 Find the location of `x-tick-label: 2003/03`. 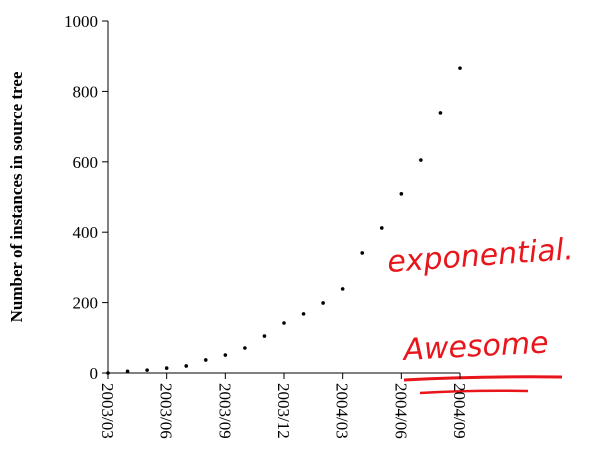

x-tick-label: 2003/03 is located at coordinates (107, 411).